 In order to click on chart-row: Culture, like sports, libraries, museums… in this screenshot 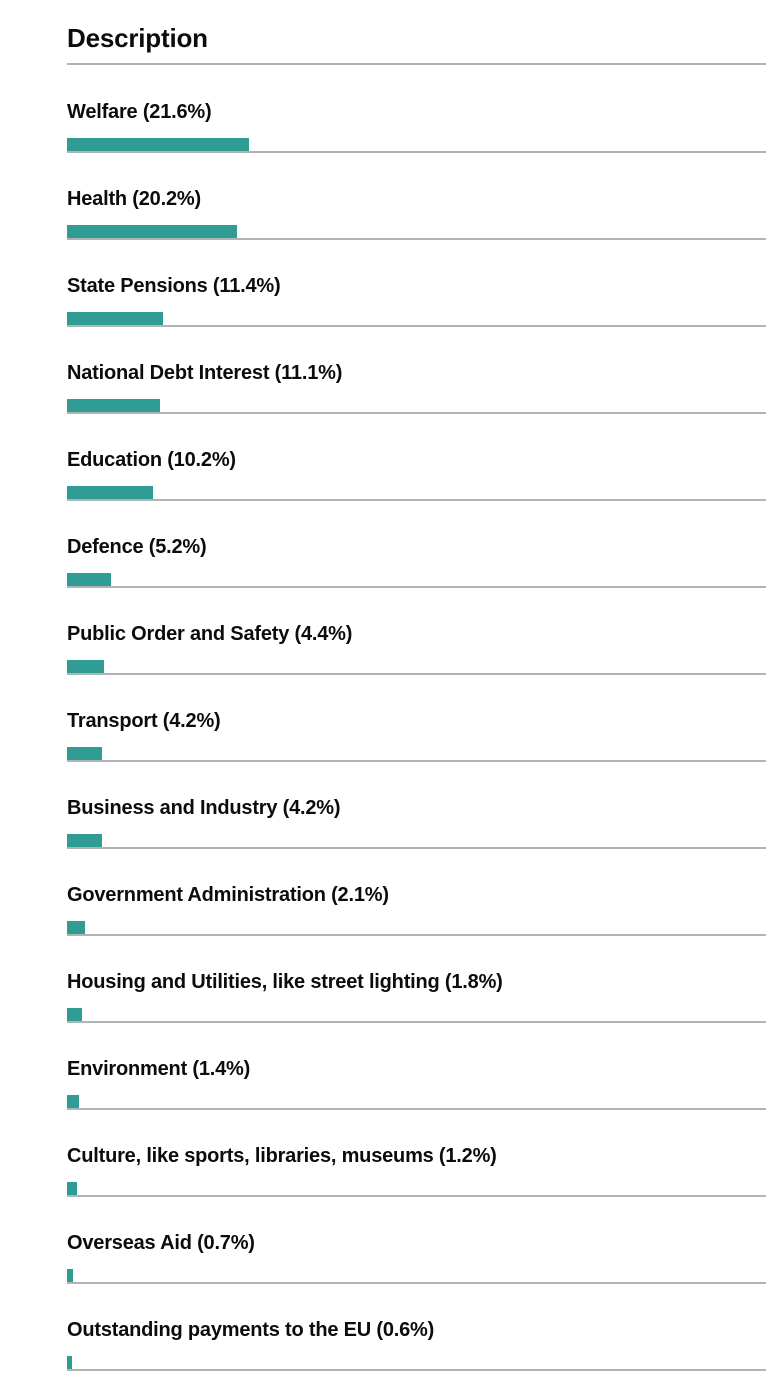, I will do `click(416, 1170)`.